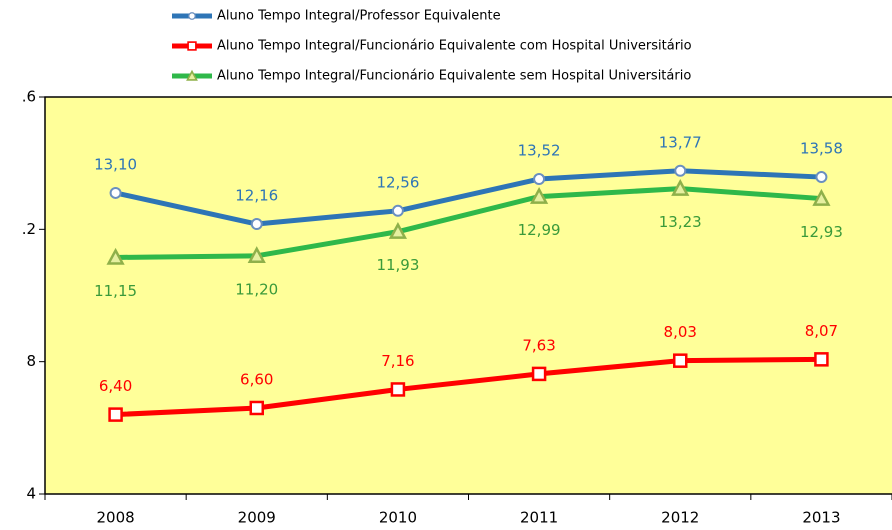  What do you see at coordinates (397, 182) in the screenshot?
I see `data-label: 12,56` at bounding box center [397, 182].